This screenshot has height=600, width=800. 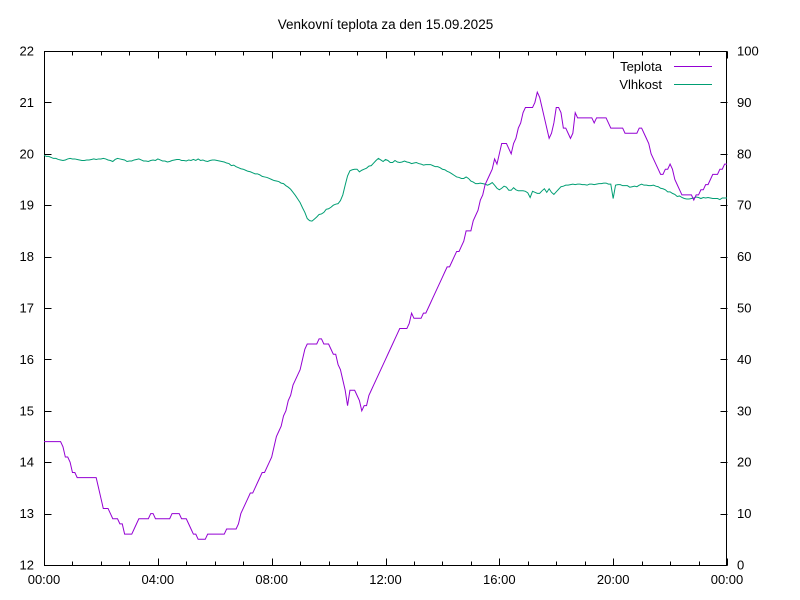 What do you see at coordinates (613, 579) in the screenshot?
I see `svg-text: 20:00` at bounding box center [613, 579].